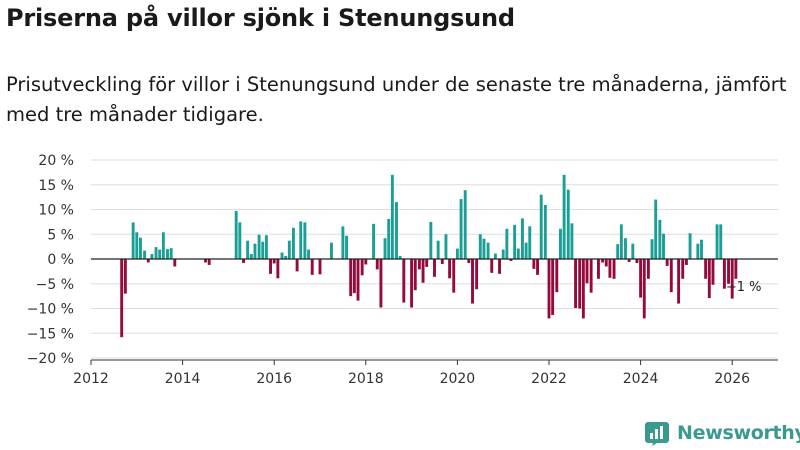 Image resolution: width=800 pixels, height=450 pixels. I want to click on x-tick-label: 2024, so click(641, 379).